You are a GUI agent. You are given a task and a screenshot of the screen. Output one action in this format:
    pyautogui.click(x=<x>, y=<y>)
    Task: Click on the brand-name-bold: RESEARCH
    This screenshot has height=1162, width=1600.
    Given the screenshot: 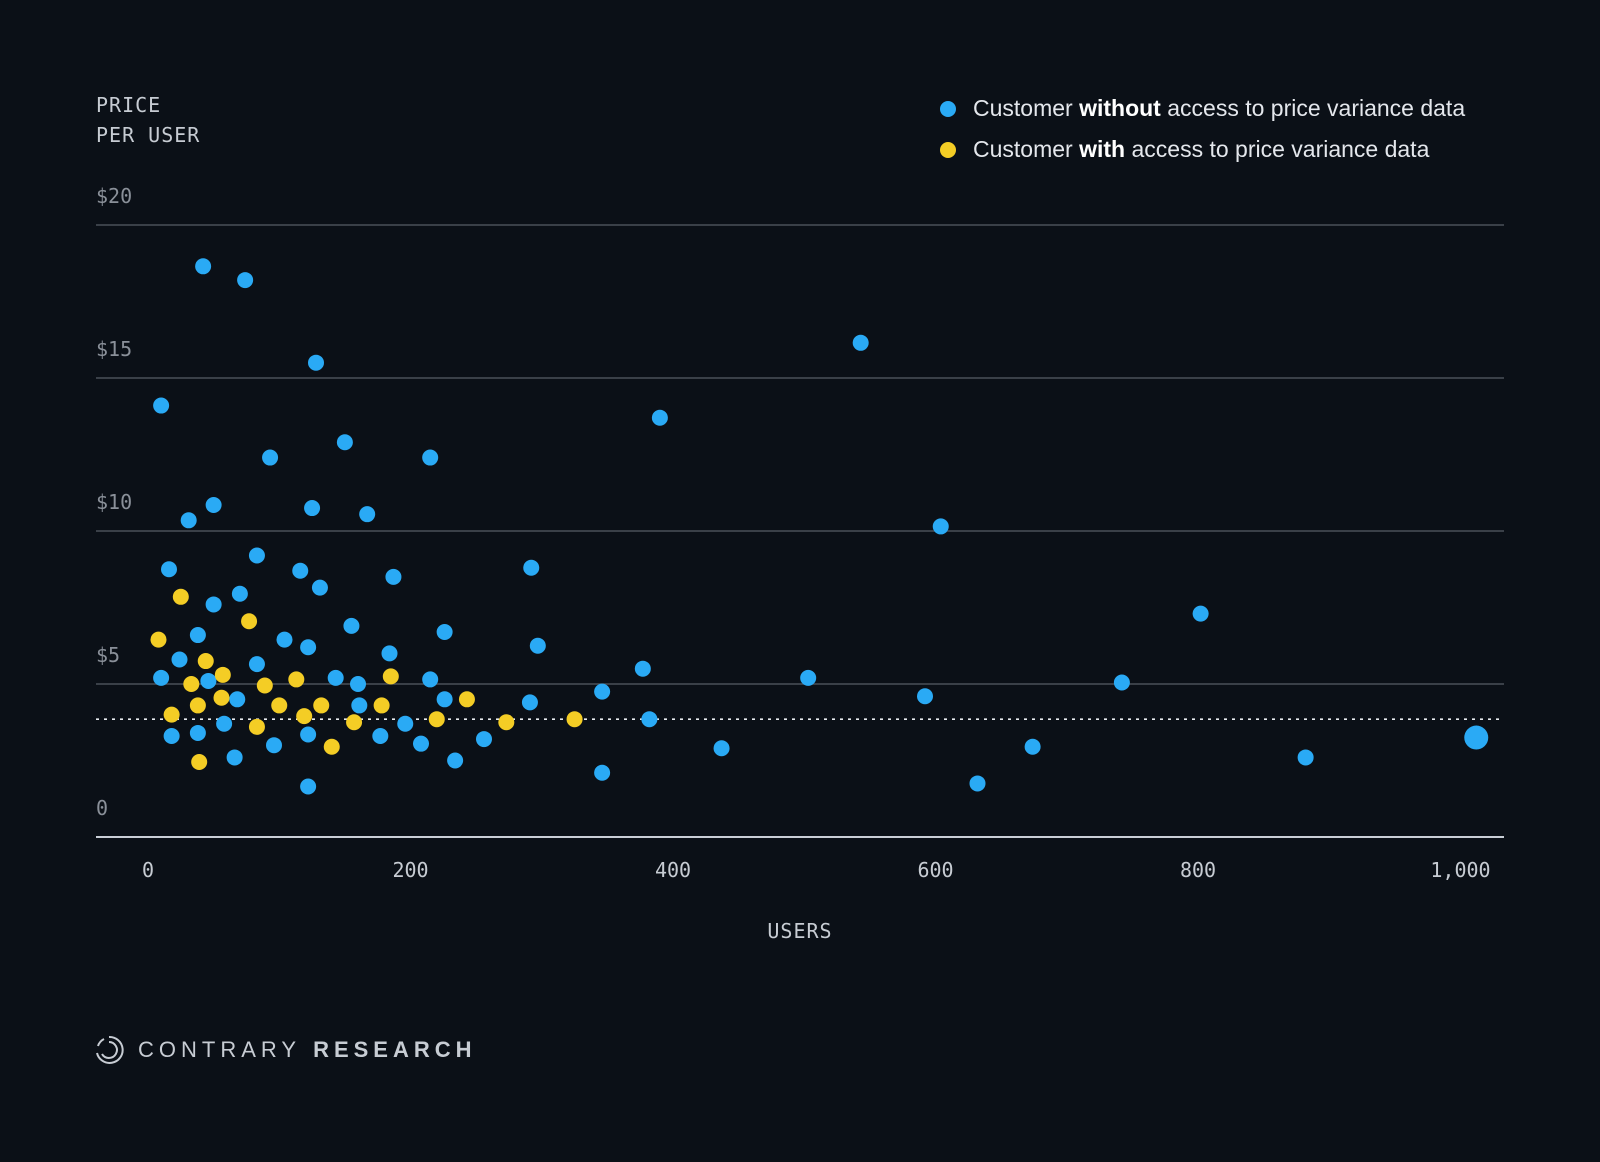 What is the action you would take?
    pyautogui.click(x=395, y=1049)
    